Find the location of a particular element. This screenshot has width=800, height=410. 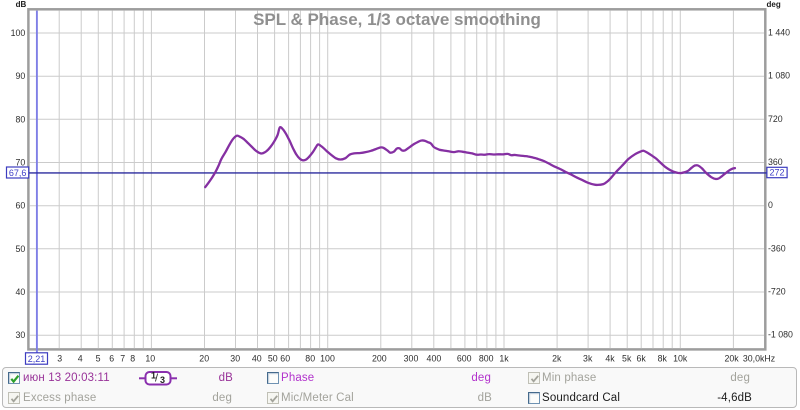

svg-text: 8k is located at coordinates (663, 359).